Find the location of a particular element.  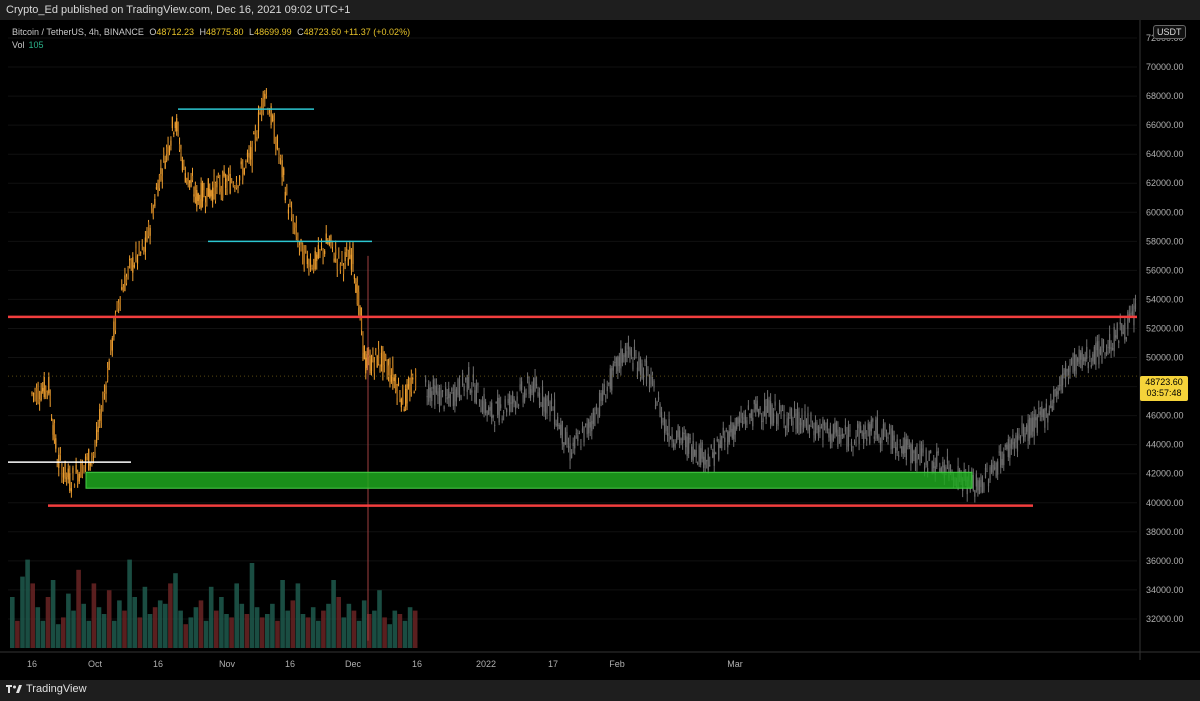

last-price-tag: 48723.60 03:57:48 is located at coordinates (1164, 388).